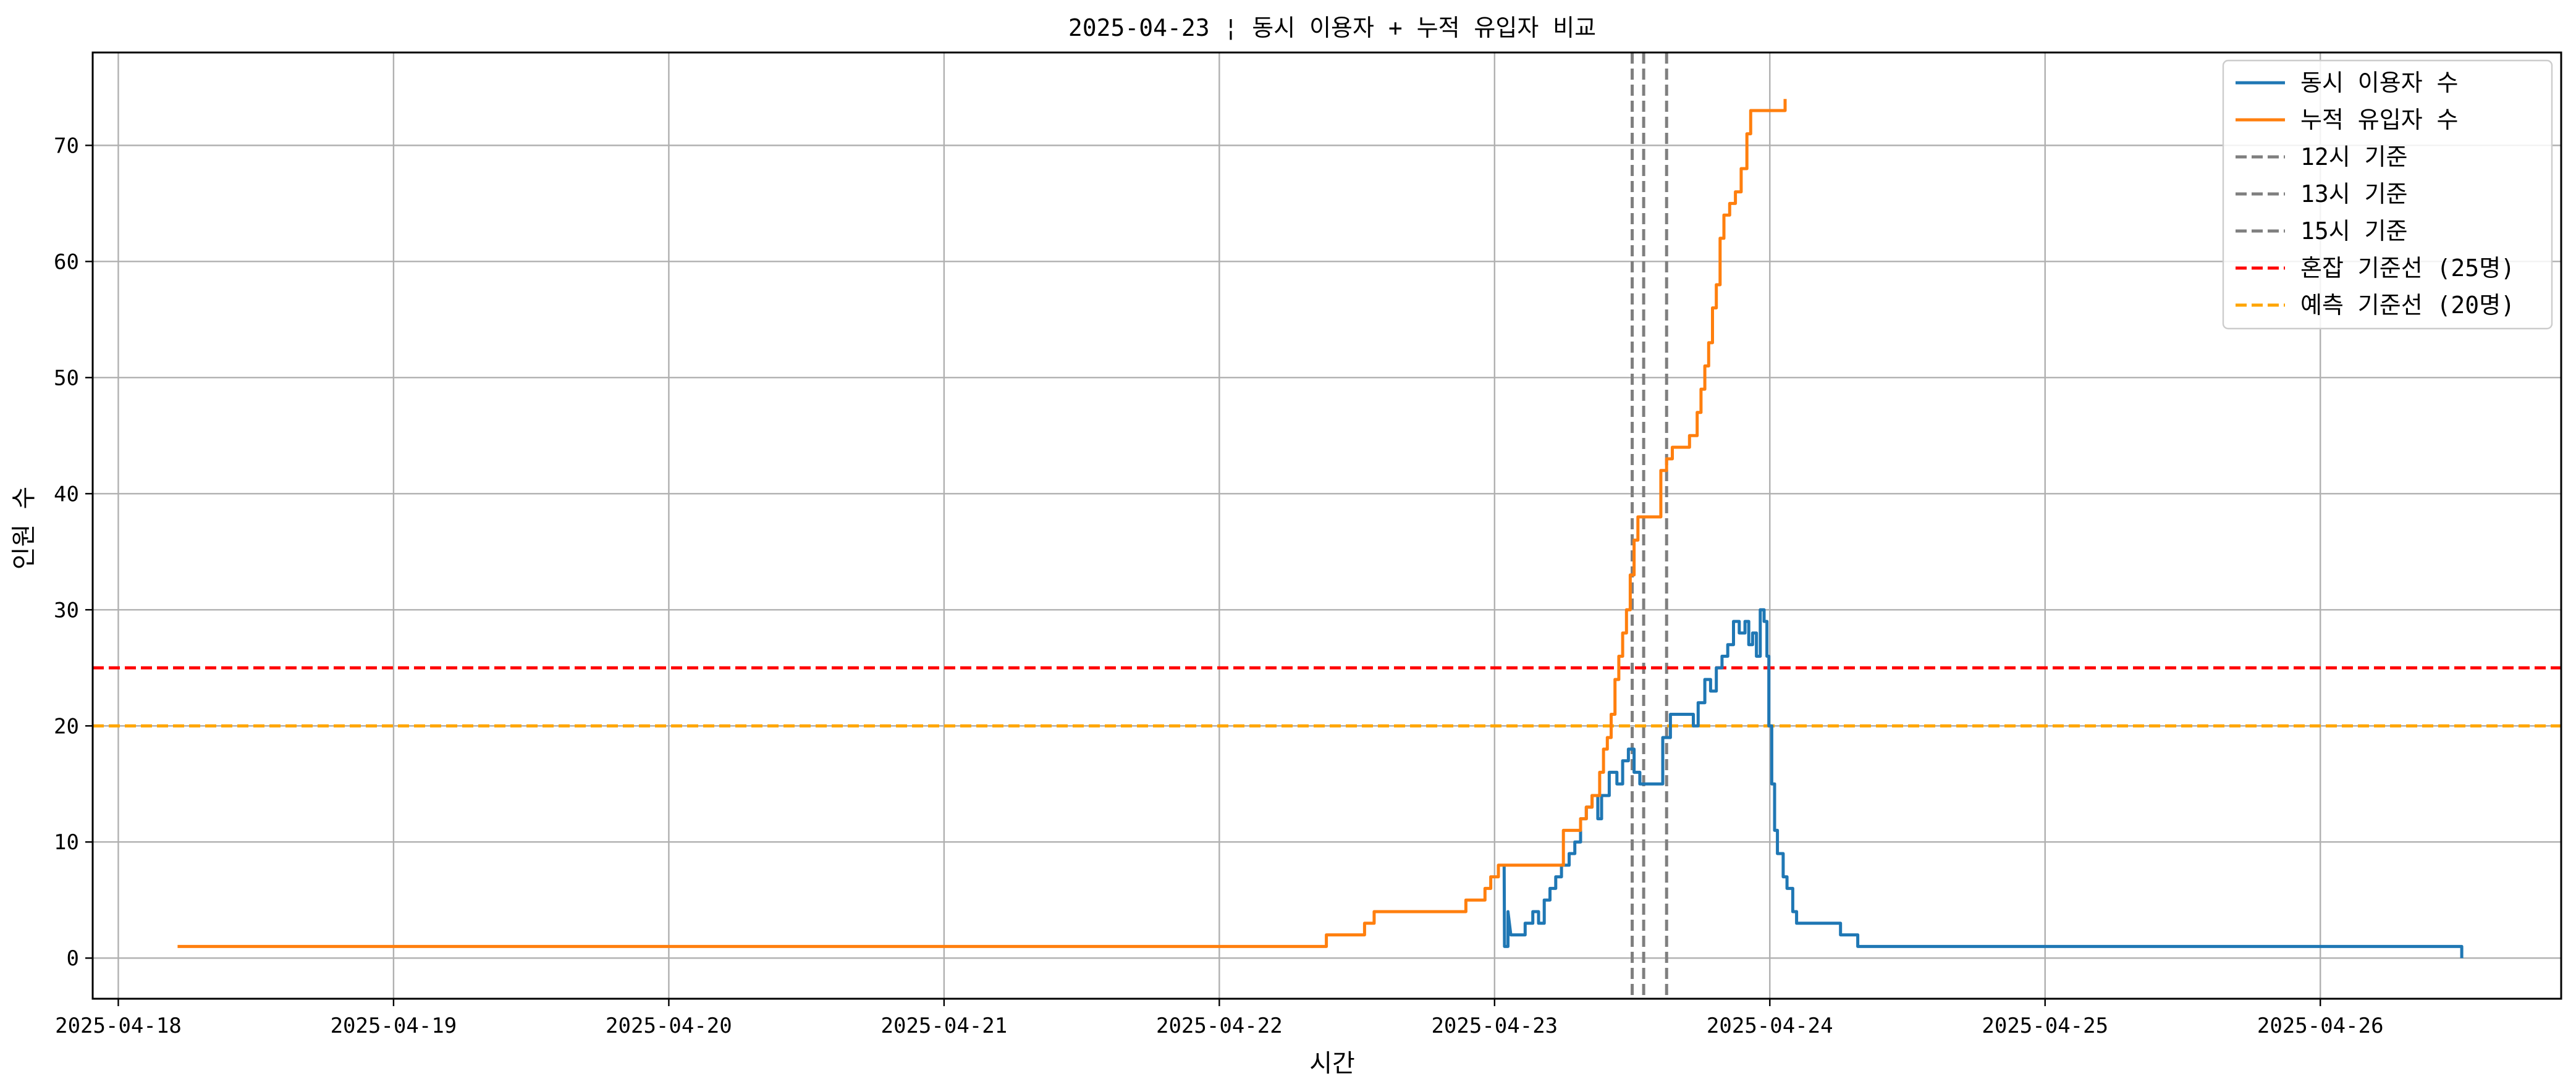 Image resolution: width=2576 pixels, height=1092 pixels. I want to click on legend-entry-label: 동시 이용자 수, so click(2379, 83).